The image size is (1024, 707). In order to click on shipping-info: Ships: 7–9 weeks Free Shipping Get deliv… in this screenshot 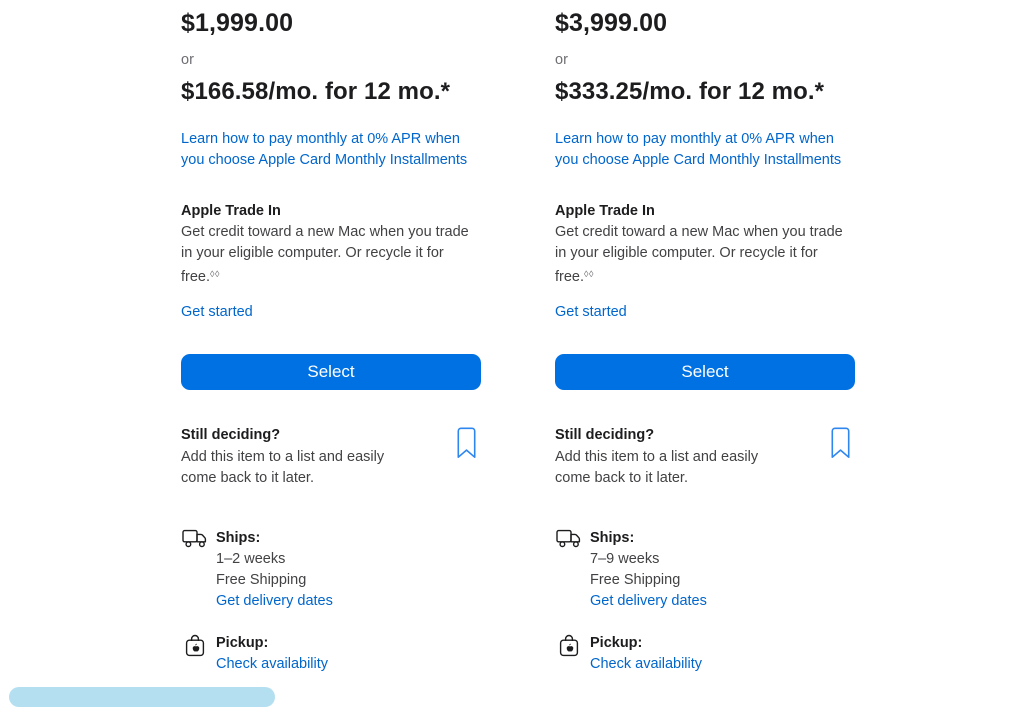, I will do `click(648, 570)`.